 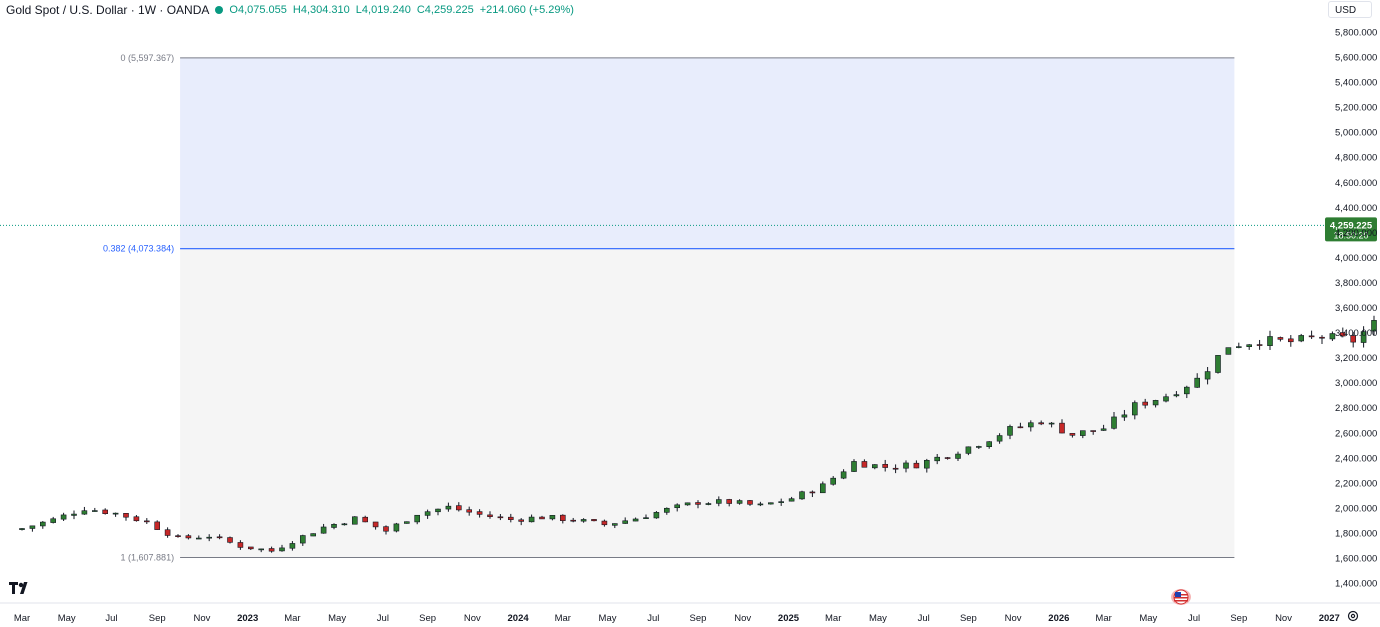 I want to click on time-tick-label: Jul, so click(x=924, y=618).